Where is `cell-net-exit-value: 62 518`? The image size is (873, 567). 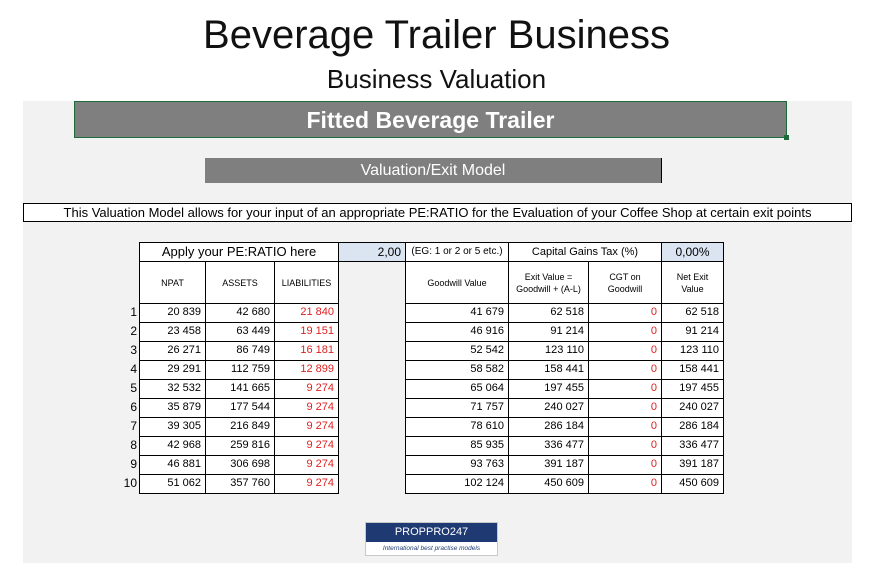
cell-net-exit-value: 62 518 is located at coordinates (692, 313).